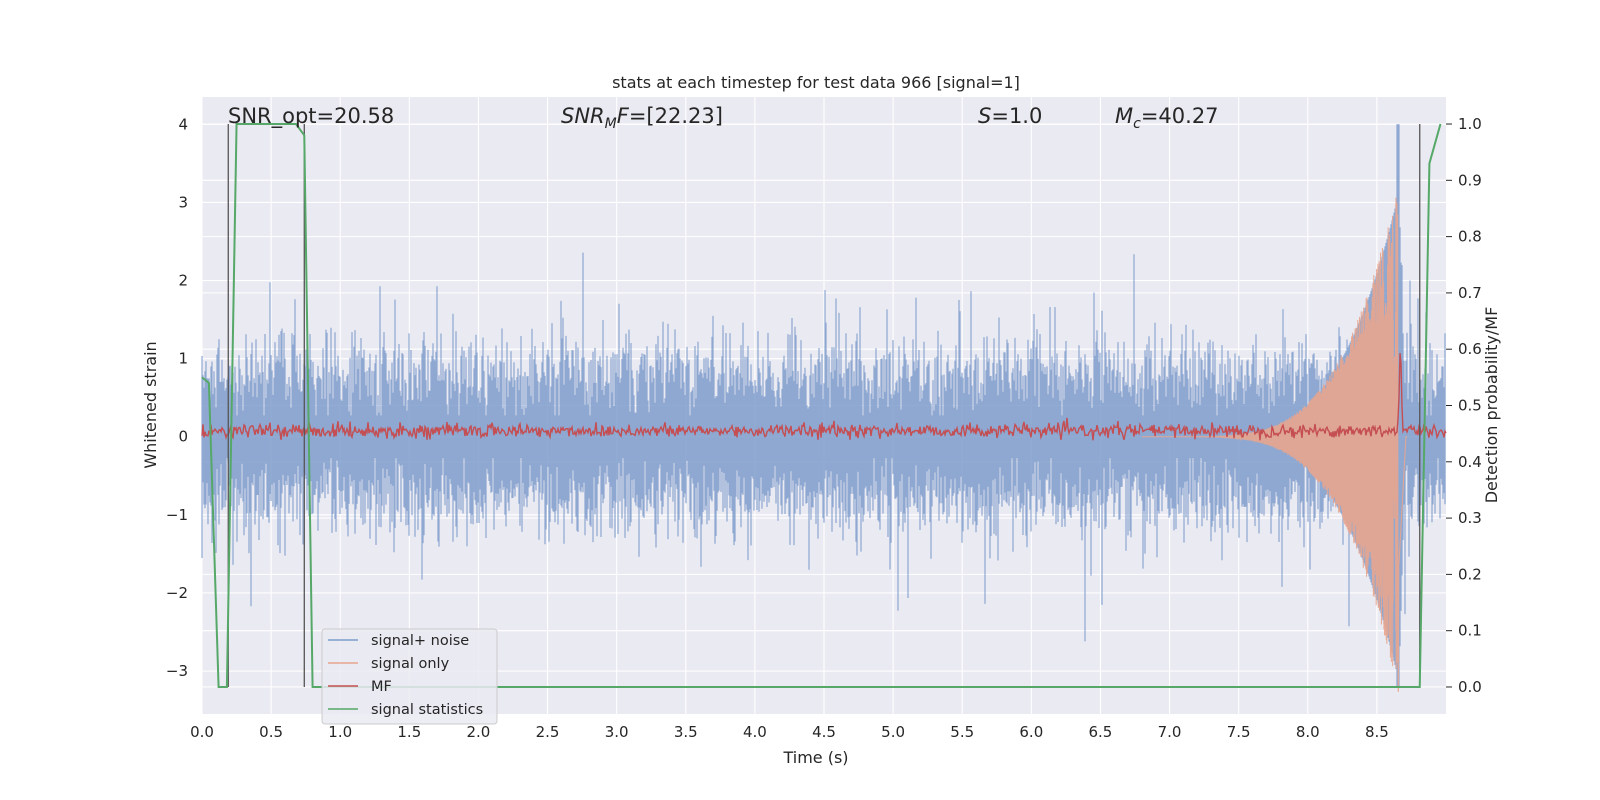 The width and height of the screenshot is (1600, 800). Describe the element at coordinates (1470, 631) in the screenshot. I see `y-tick-label-right: 0.1` at that location.